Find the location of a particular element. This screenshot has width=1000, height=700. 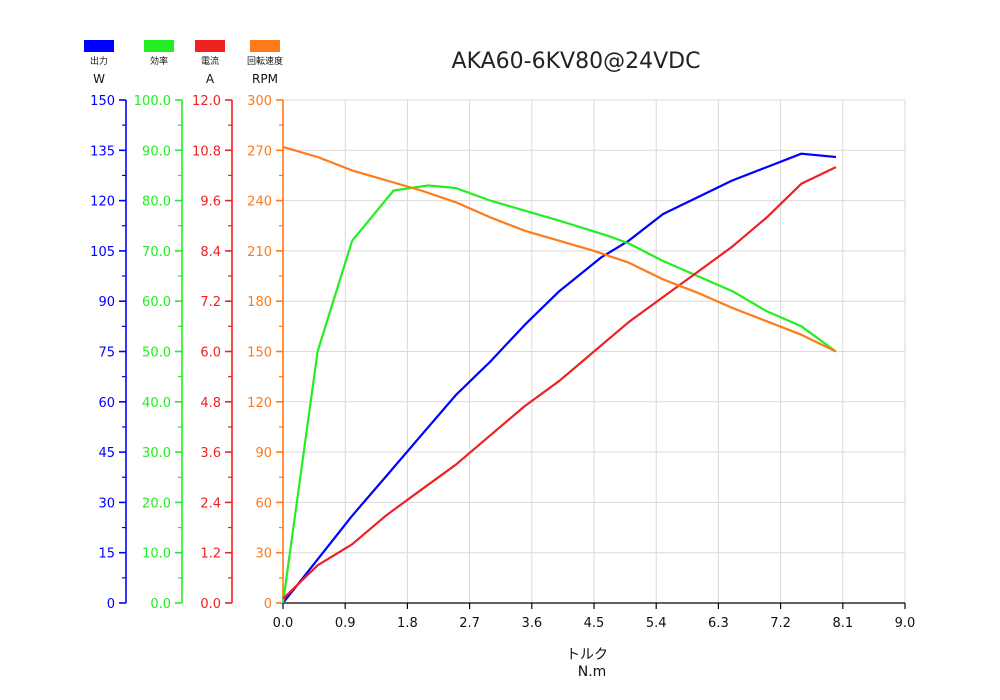

y-tick-label: 15 is located at coordinates (106, 554).